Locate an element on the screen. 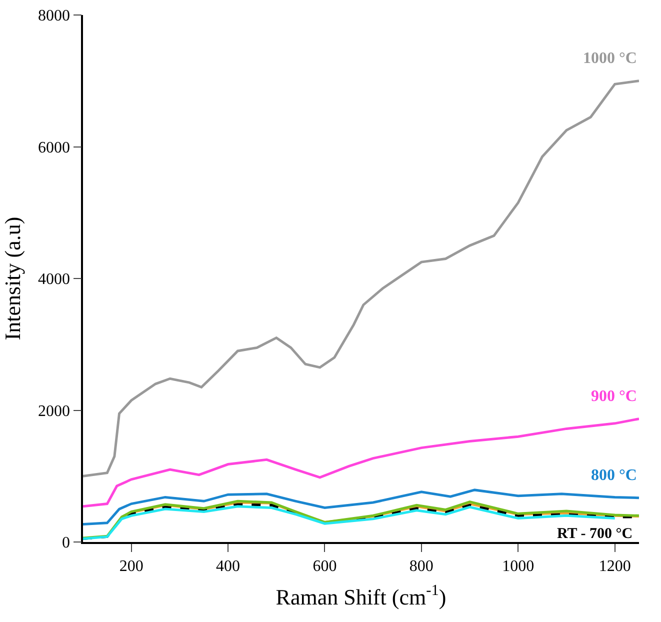 The height and width of the screenshot is (622, 661). series-label: 800 °C is located at coordinates (614, 475).